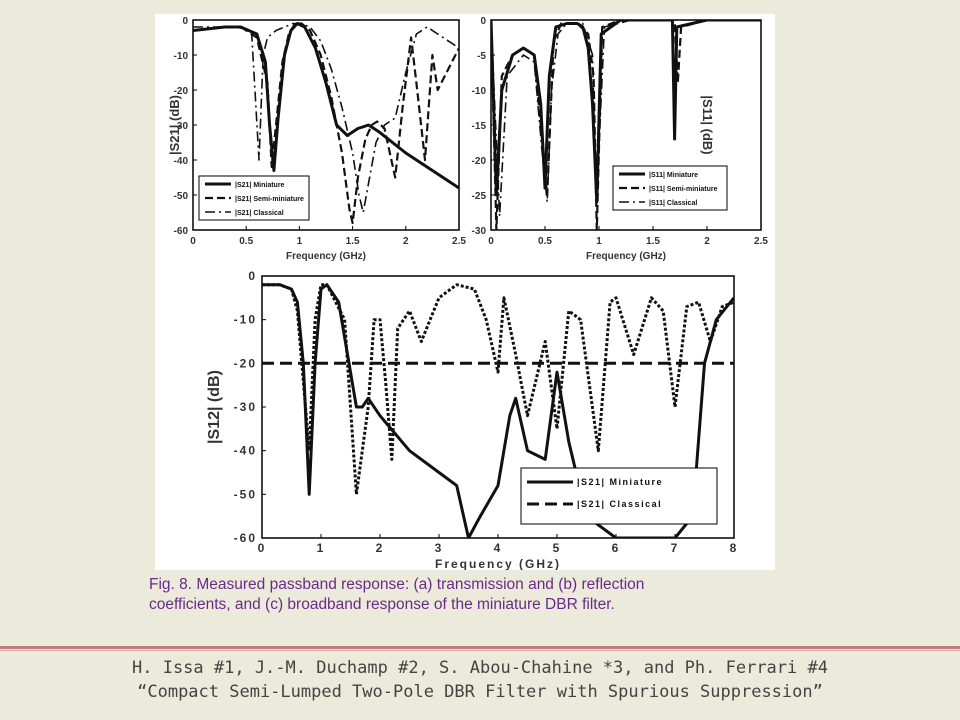 This screenshot has height=720, width=960. What do you see at coordinates (214, 407) in the screenshot?
I see `y-axis-label: |S12| (dB)` at bounding box center [214, 407].